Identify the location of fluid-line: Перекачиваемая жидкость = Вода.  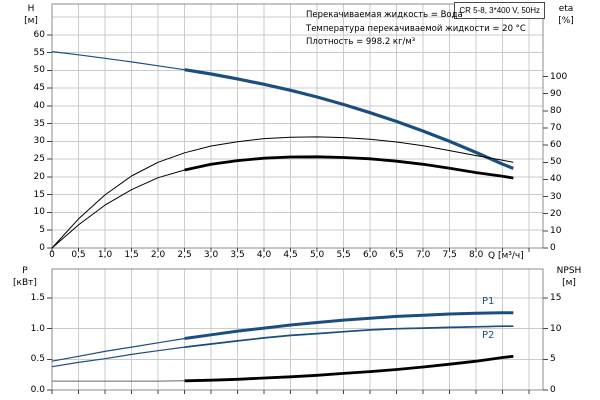
(384, 15).